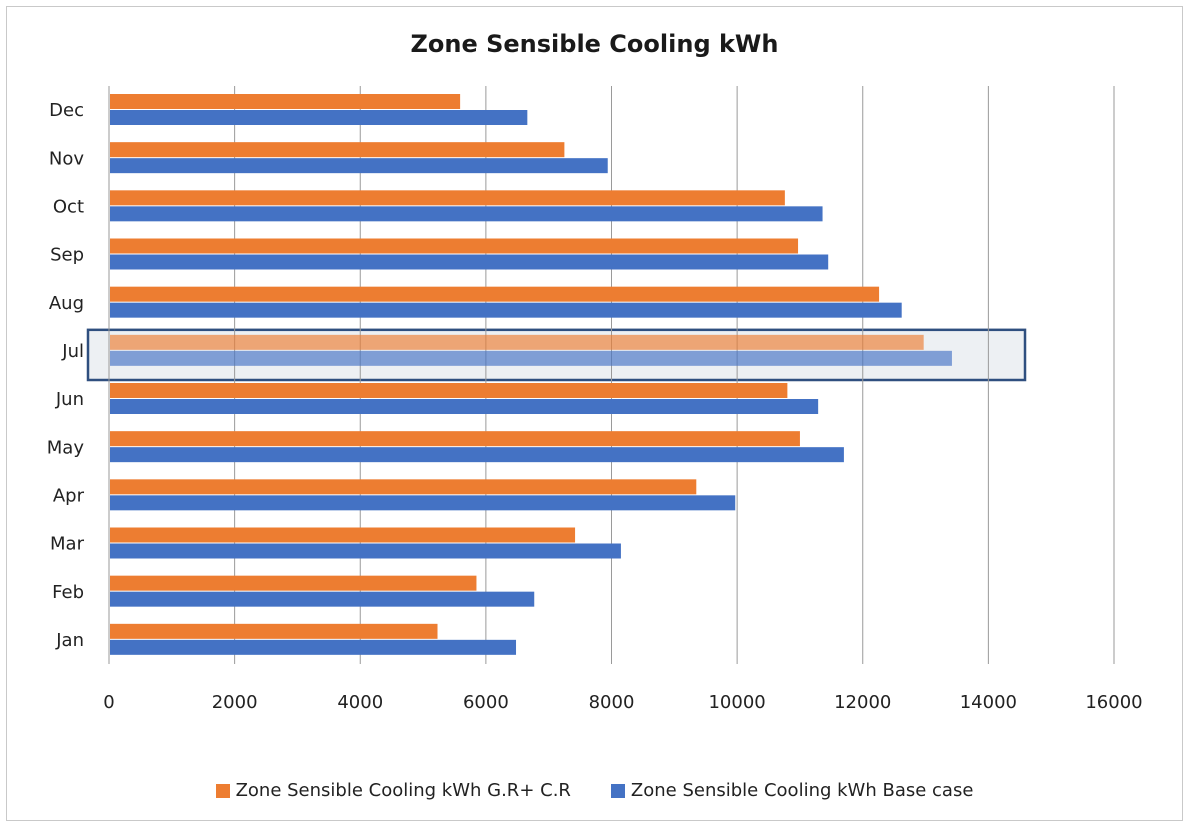 This screenshot has height=827, width=1189. Describe the element at coordinates (66, 303) in the screenshot. I see `y-tick-label: Aug` at that location.